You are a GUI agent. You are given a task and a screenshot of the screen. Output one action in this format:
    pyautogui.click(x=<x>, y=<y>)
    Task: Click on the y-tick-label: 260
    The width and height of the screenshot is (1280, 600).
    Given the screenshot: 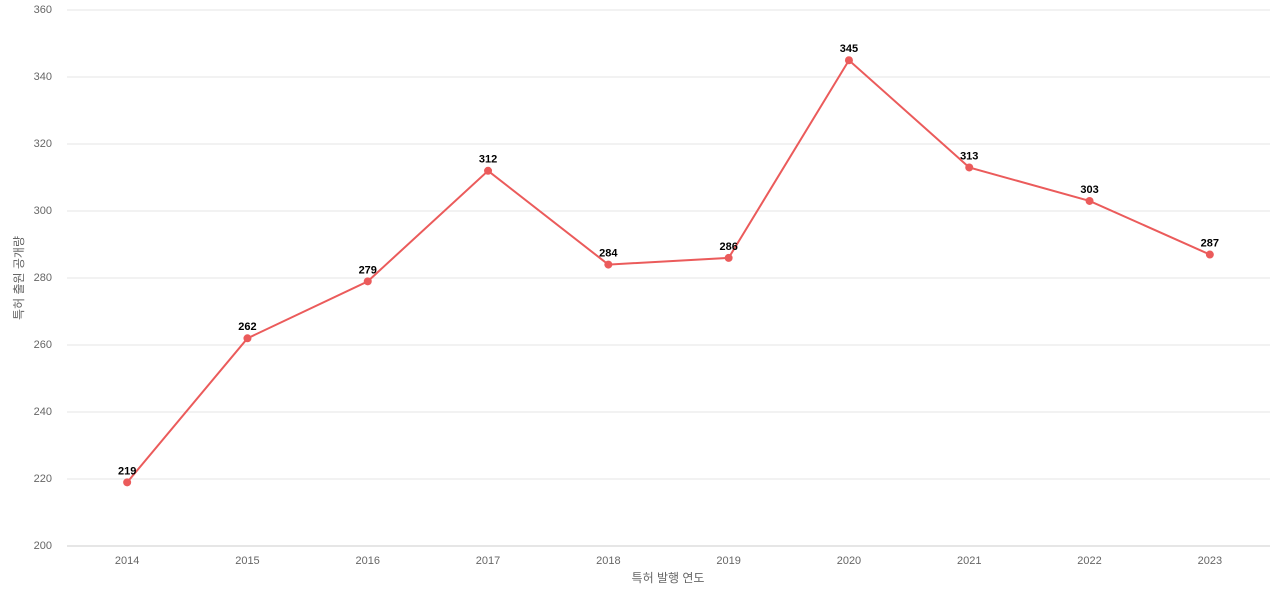 What is the action you would take?
    pyautogui.click(x=43, y=345)
    